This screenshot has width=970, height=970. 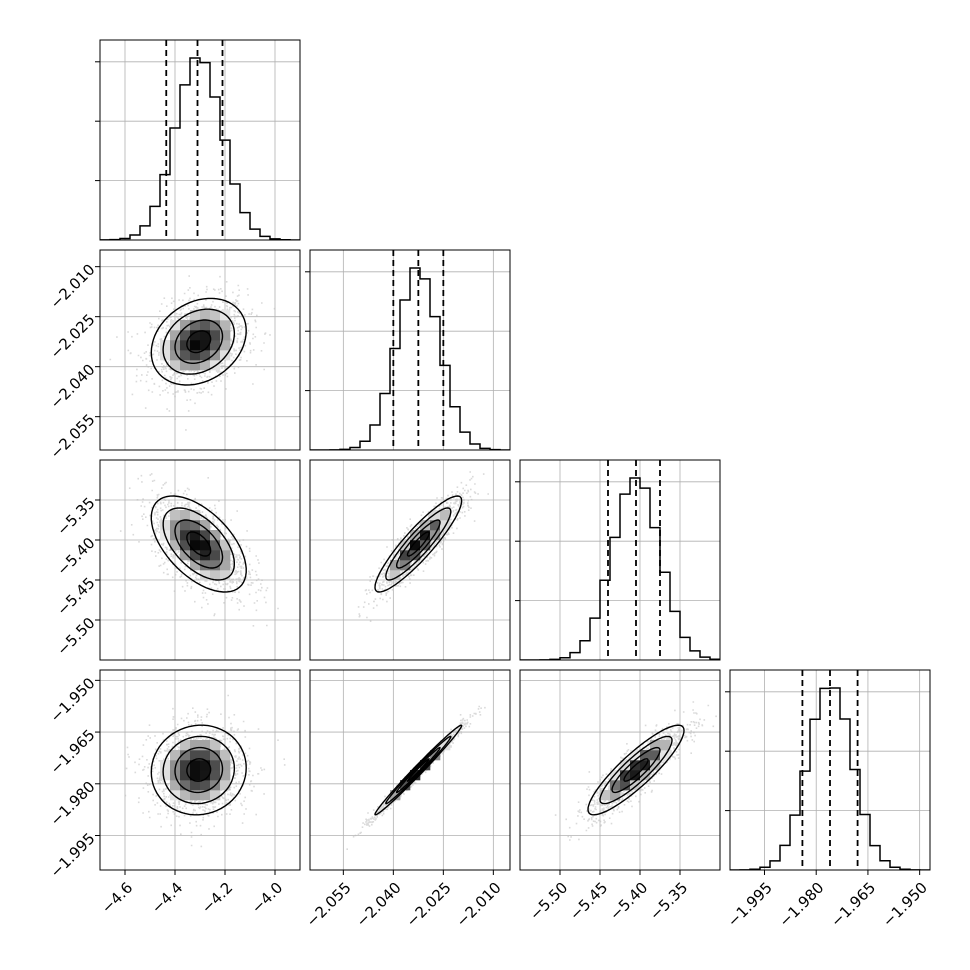 I want to click on y-tick-label: −2.025, so click(x=73, y=336).